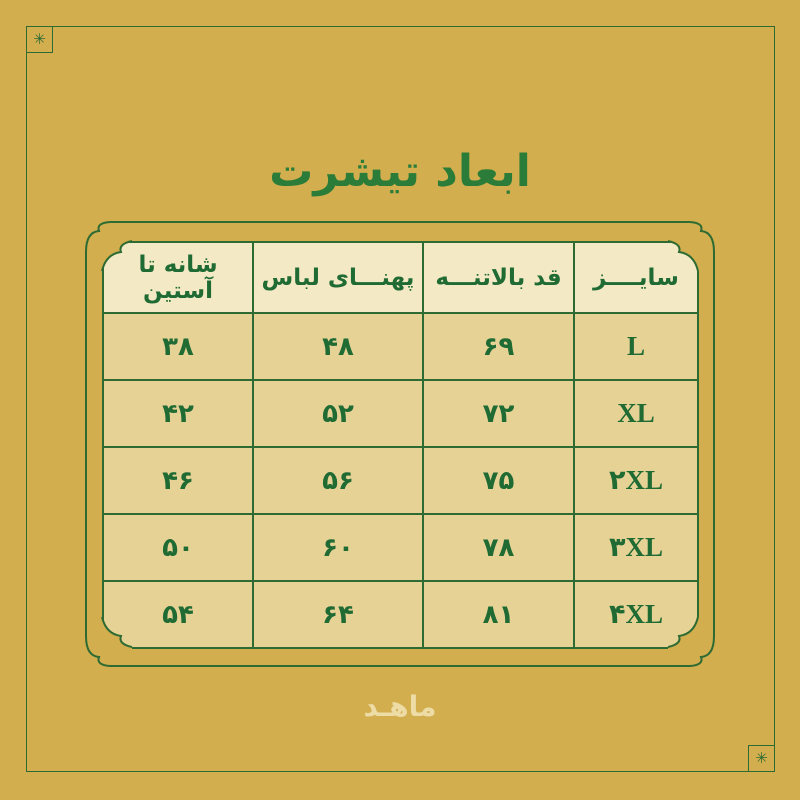  I want to click on table-row: ۳XL ۷۸ ۶۰ ۵۰, so click(400, 547).